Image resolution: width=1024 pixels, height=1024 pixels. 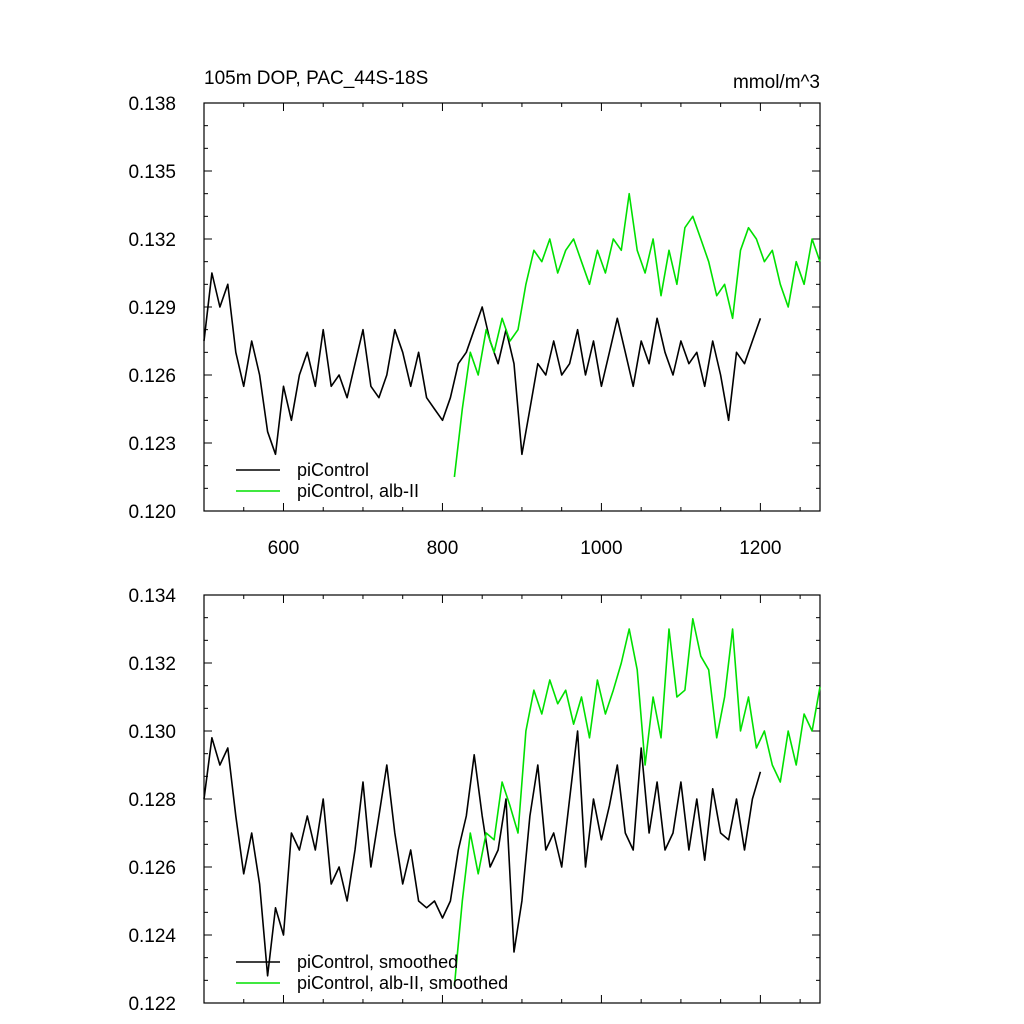 I want to click on y-tick-label: 0.138, so click(x=152, y=104).